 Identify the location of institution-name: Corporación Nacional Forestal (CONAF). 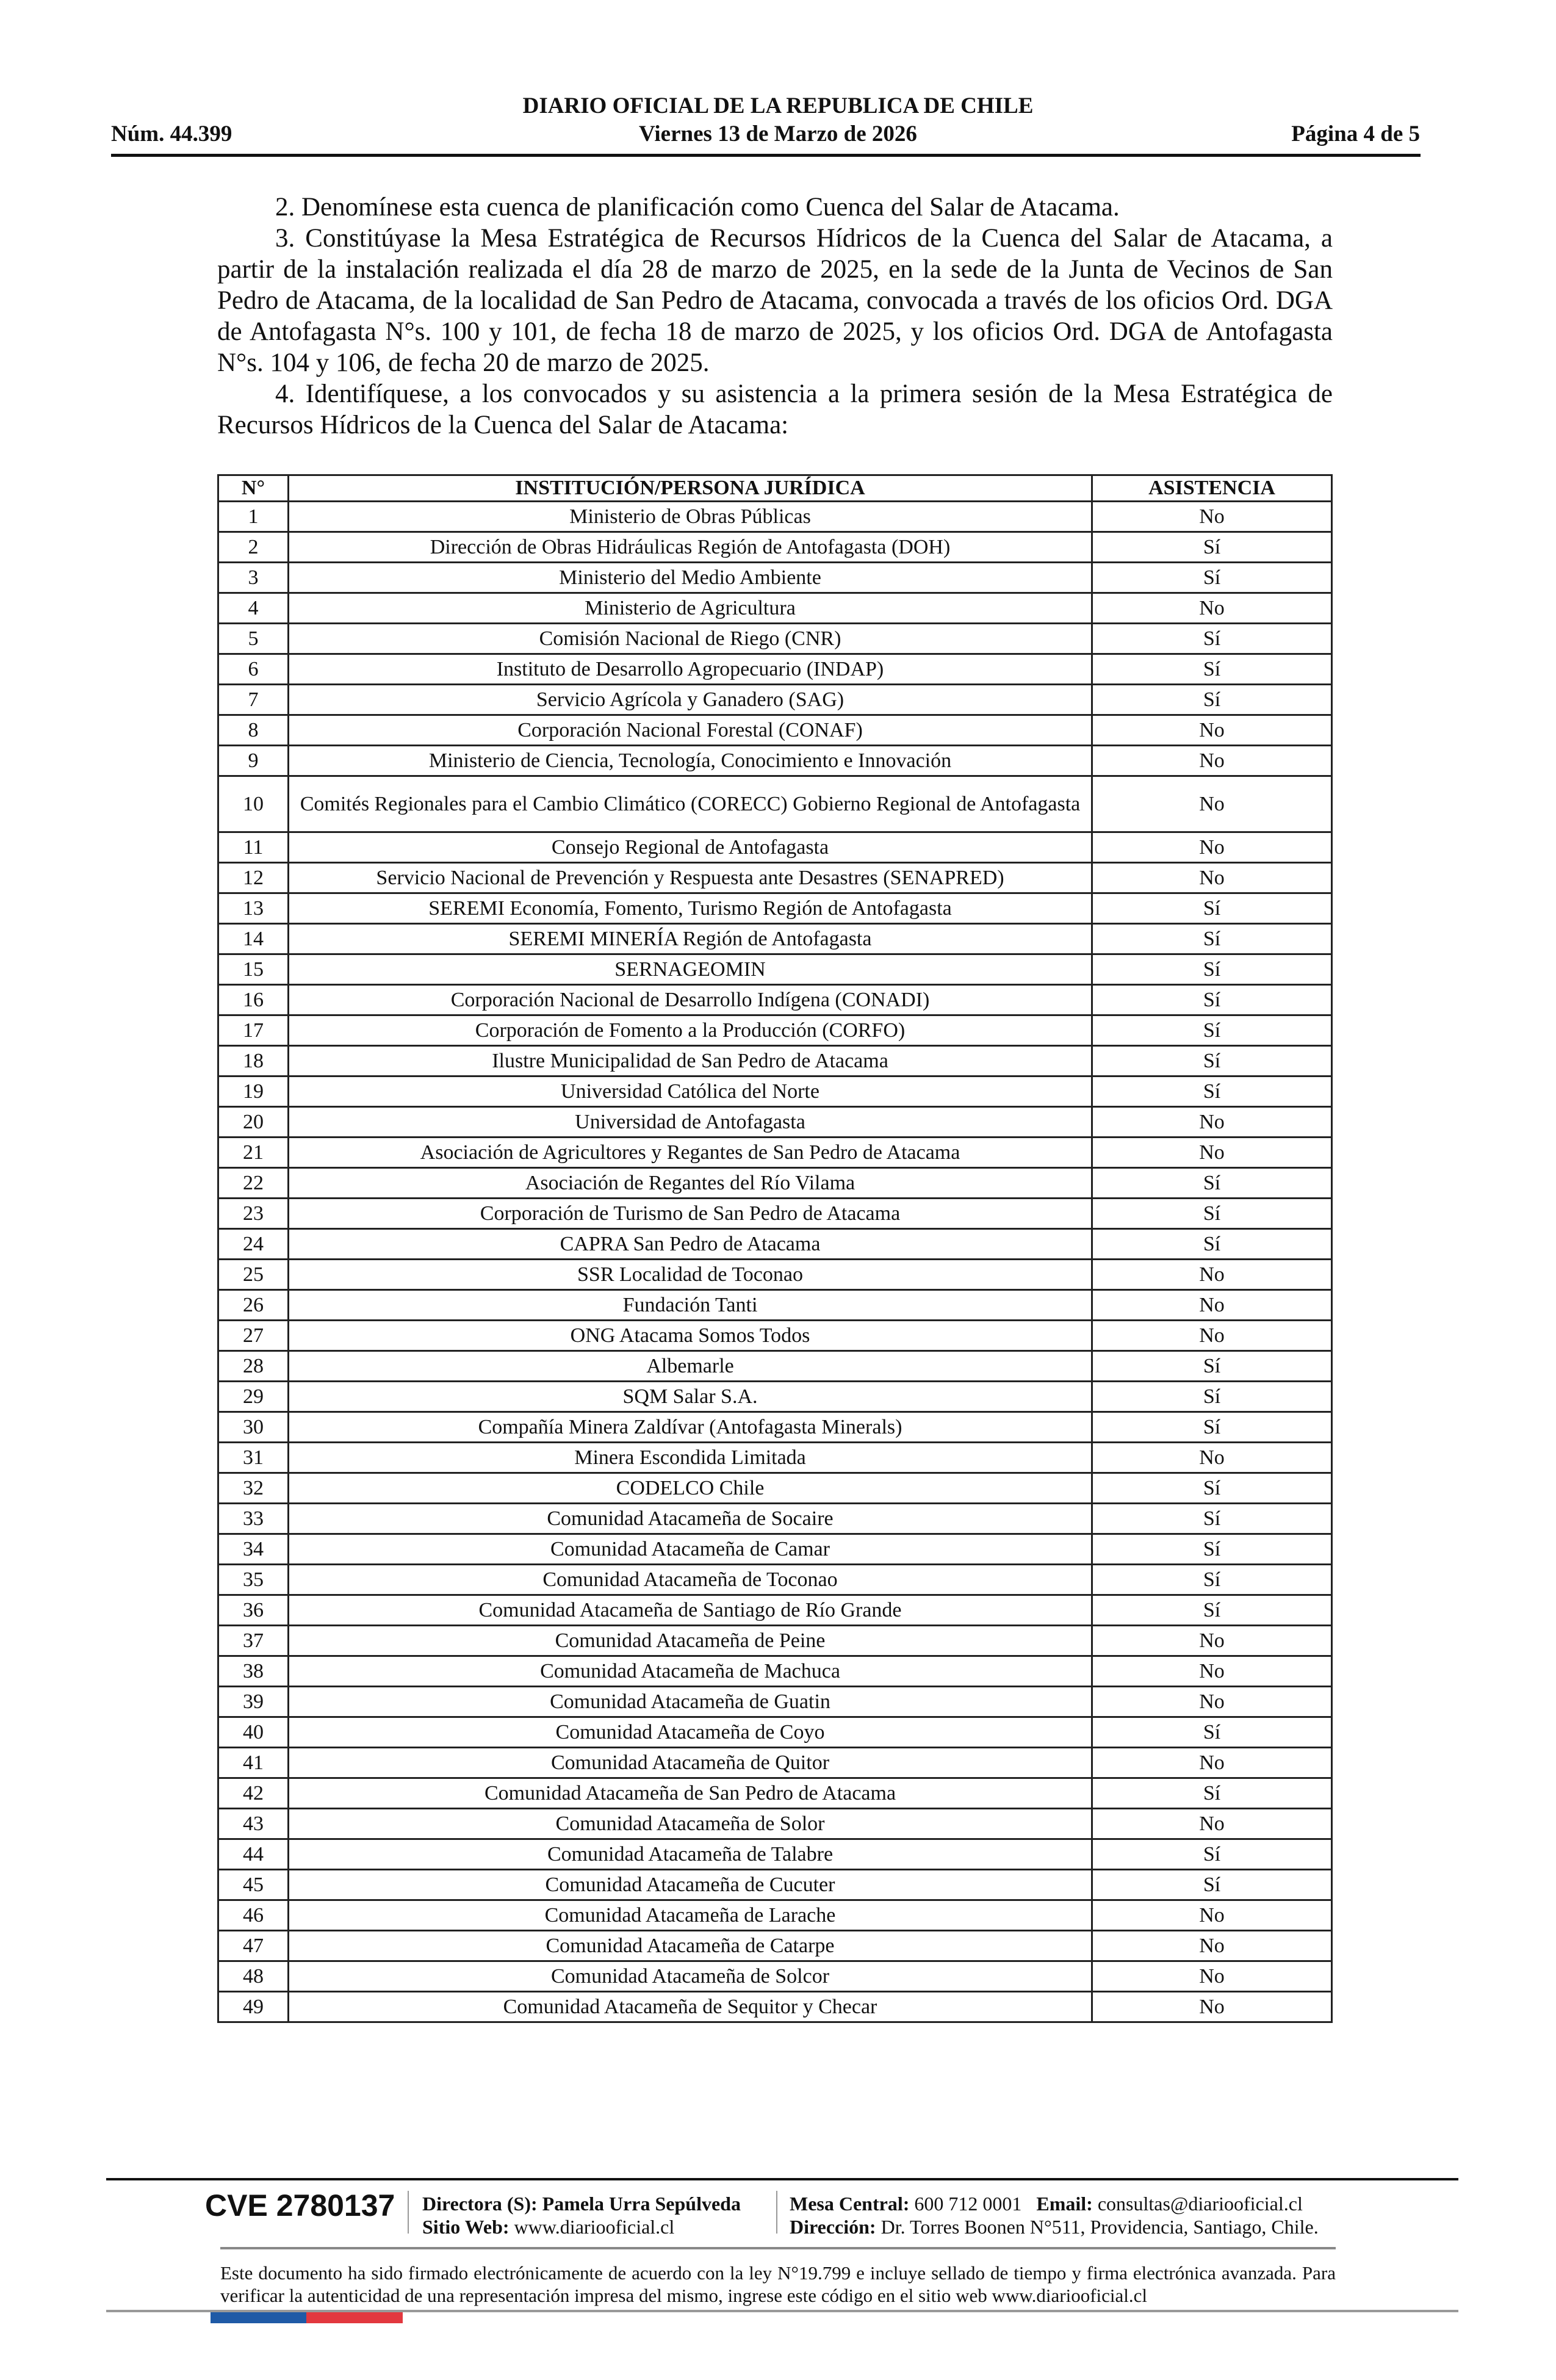
(690, 730).